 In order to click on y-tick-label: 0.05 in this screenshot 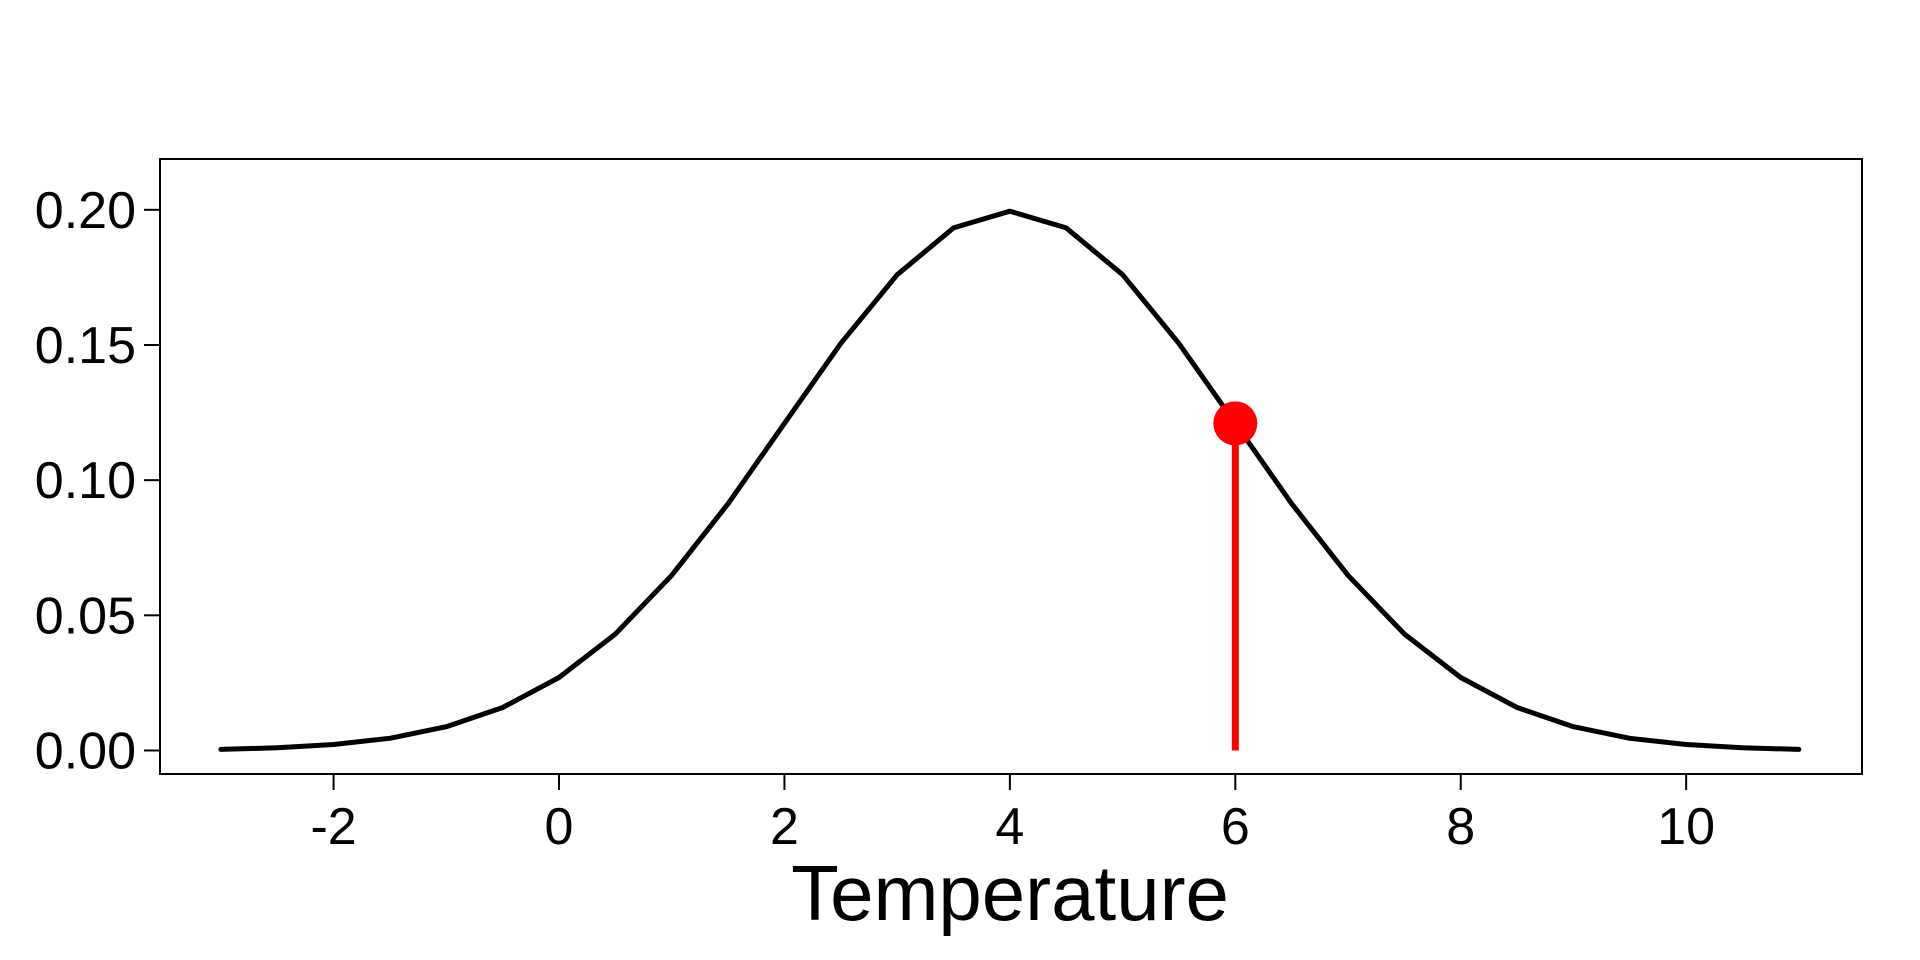, I will do `click(85, 616)`.